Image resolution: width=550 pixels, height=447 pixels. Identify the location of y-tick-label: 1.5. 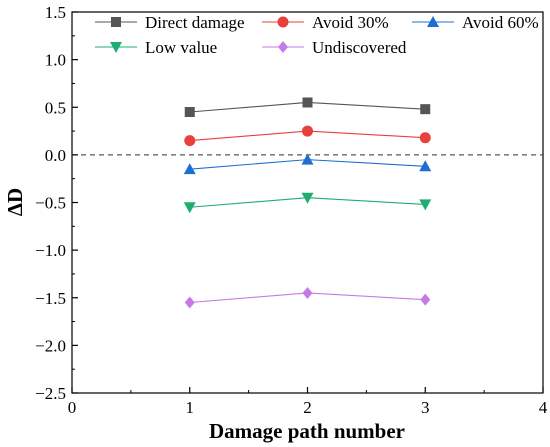
(55, 12).